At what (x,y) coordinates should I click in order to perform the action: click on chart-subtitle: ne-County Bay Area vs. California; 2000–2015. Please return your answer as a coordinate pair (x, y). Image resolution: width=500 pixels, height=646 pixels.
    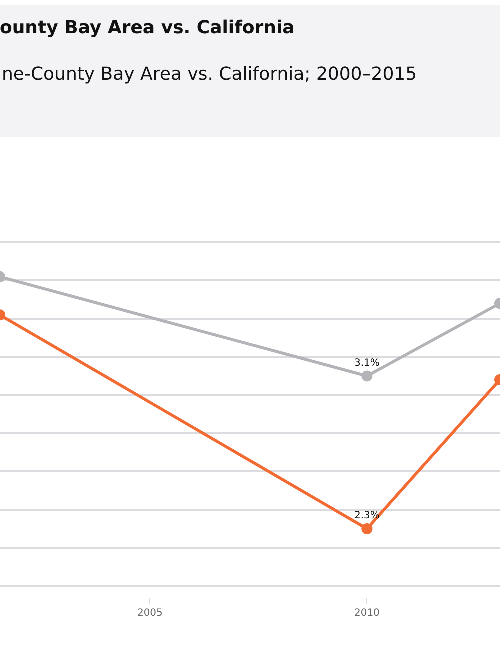
    Looking at the image, I should click on (210, 74).